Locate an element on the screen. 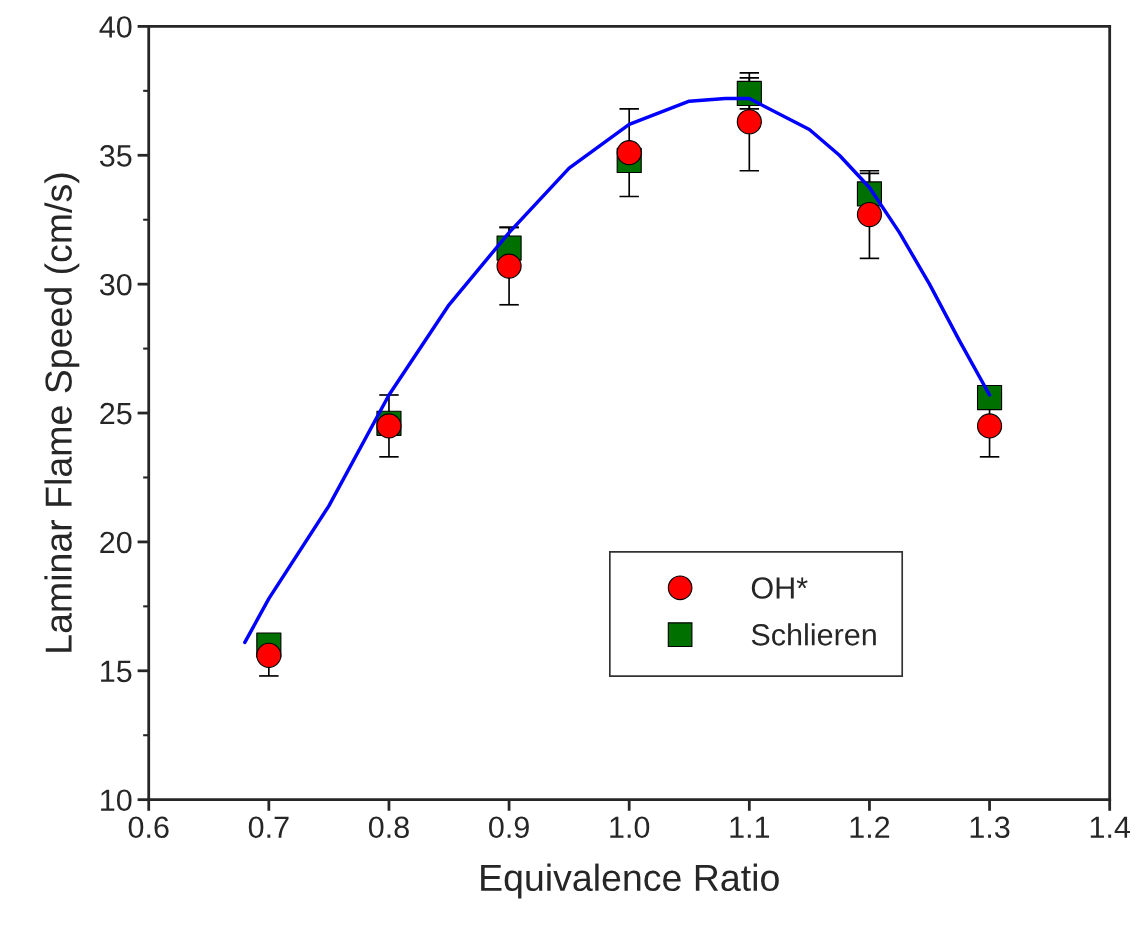  x-tick-label: 1.0 is located at coordinates (630, 827).